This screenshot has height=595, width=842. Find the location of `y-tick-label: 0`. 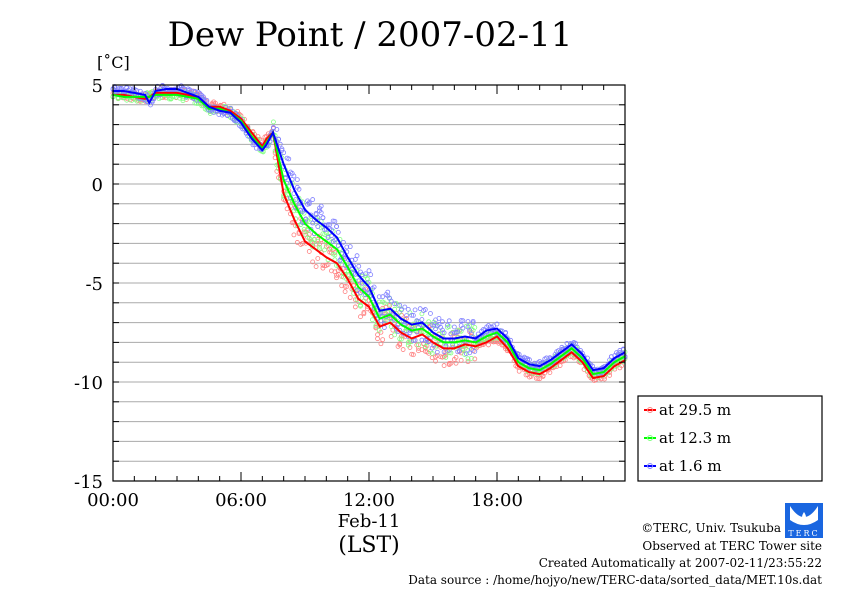

y-tick-label: 0 is located at coordinates (97, 185).